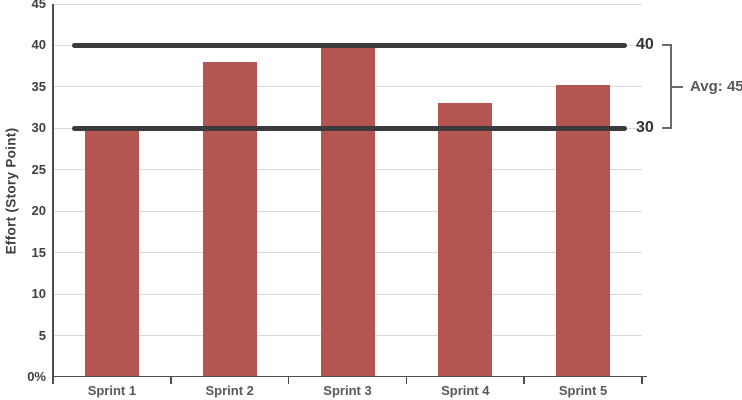  I want to click on x-axis-line, so click(349, 376).